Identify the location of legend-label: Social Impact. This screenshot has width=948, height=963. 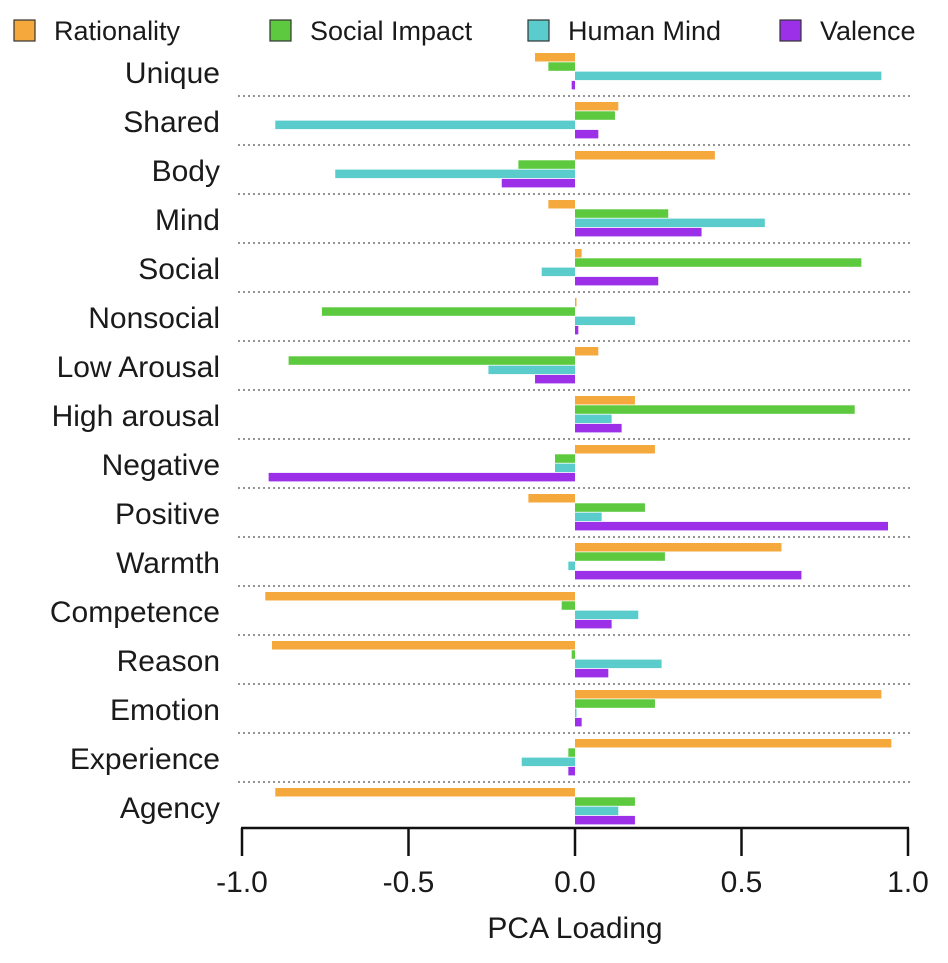
(391, 31).